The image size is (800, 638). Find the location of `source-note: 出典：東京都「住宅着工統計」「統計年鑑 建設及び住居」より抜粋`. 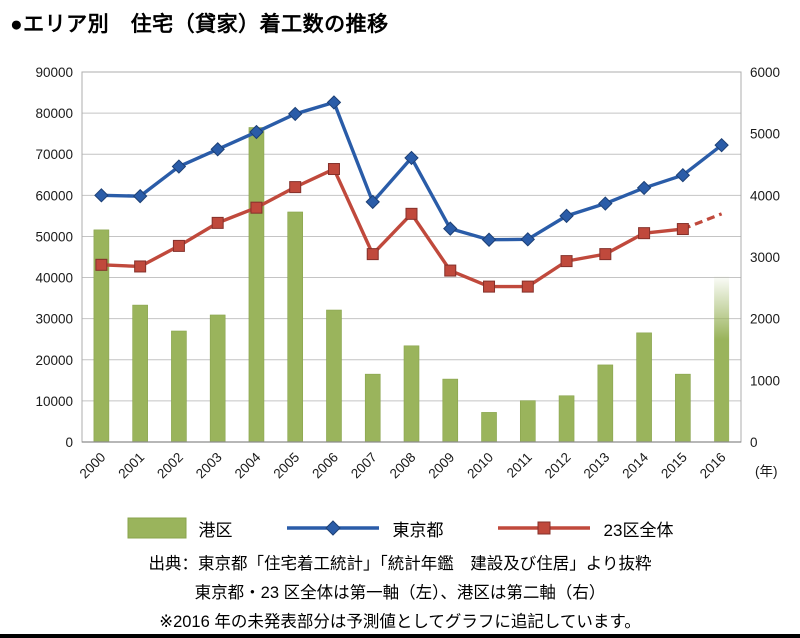

source-note: 出典：東京都「住宅着工統計」「統計年鑑 建設及び住居」より抜粋 is located at coordinates (400, 564).